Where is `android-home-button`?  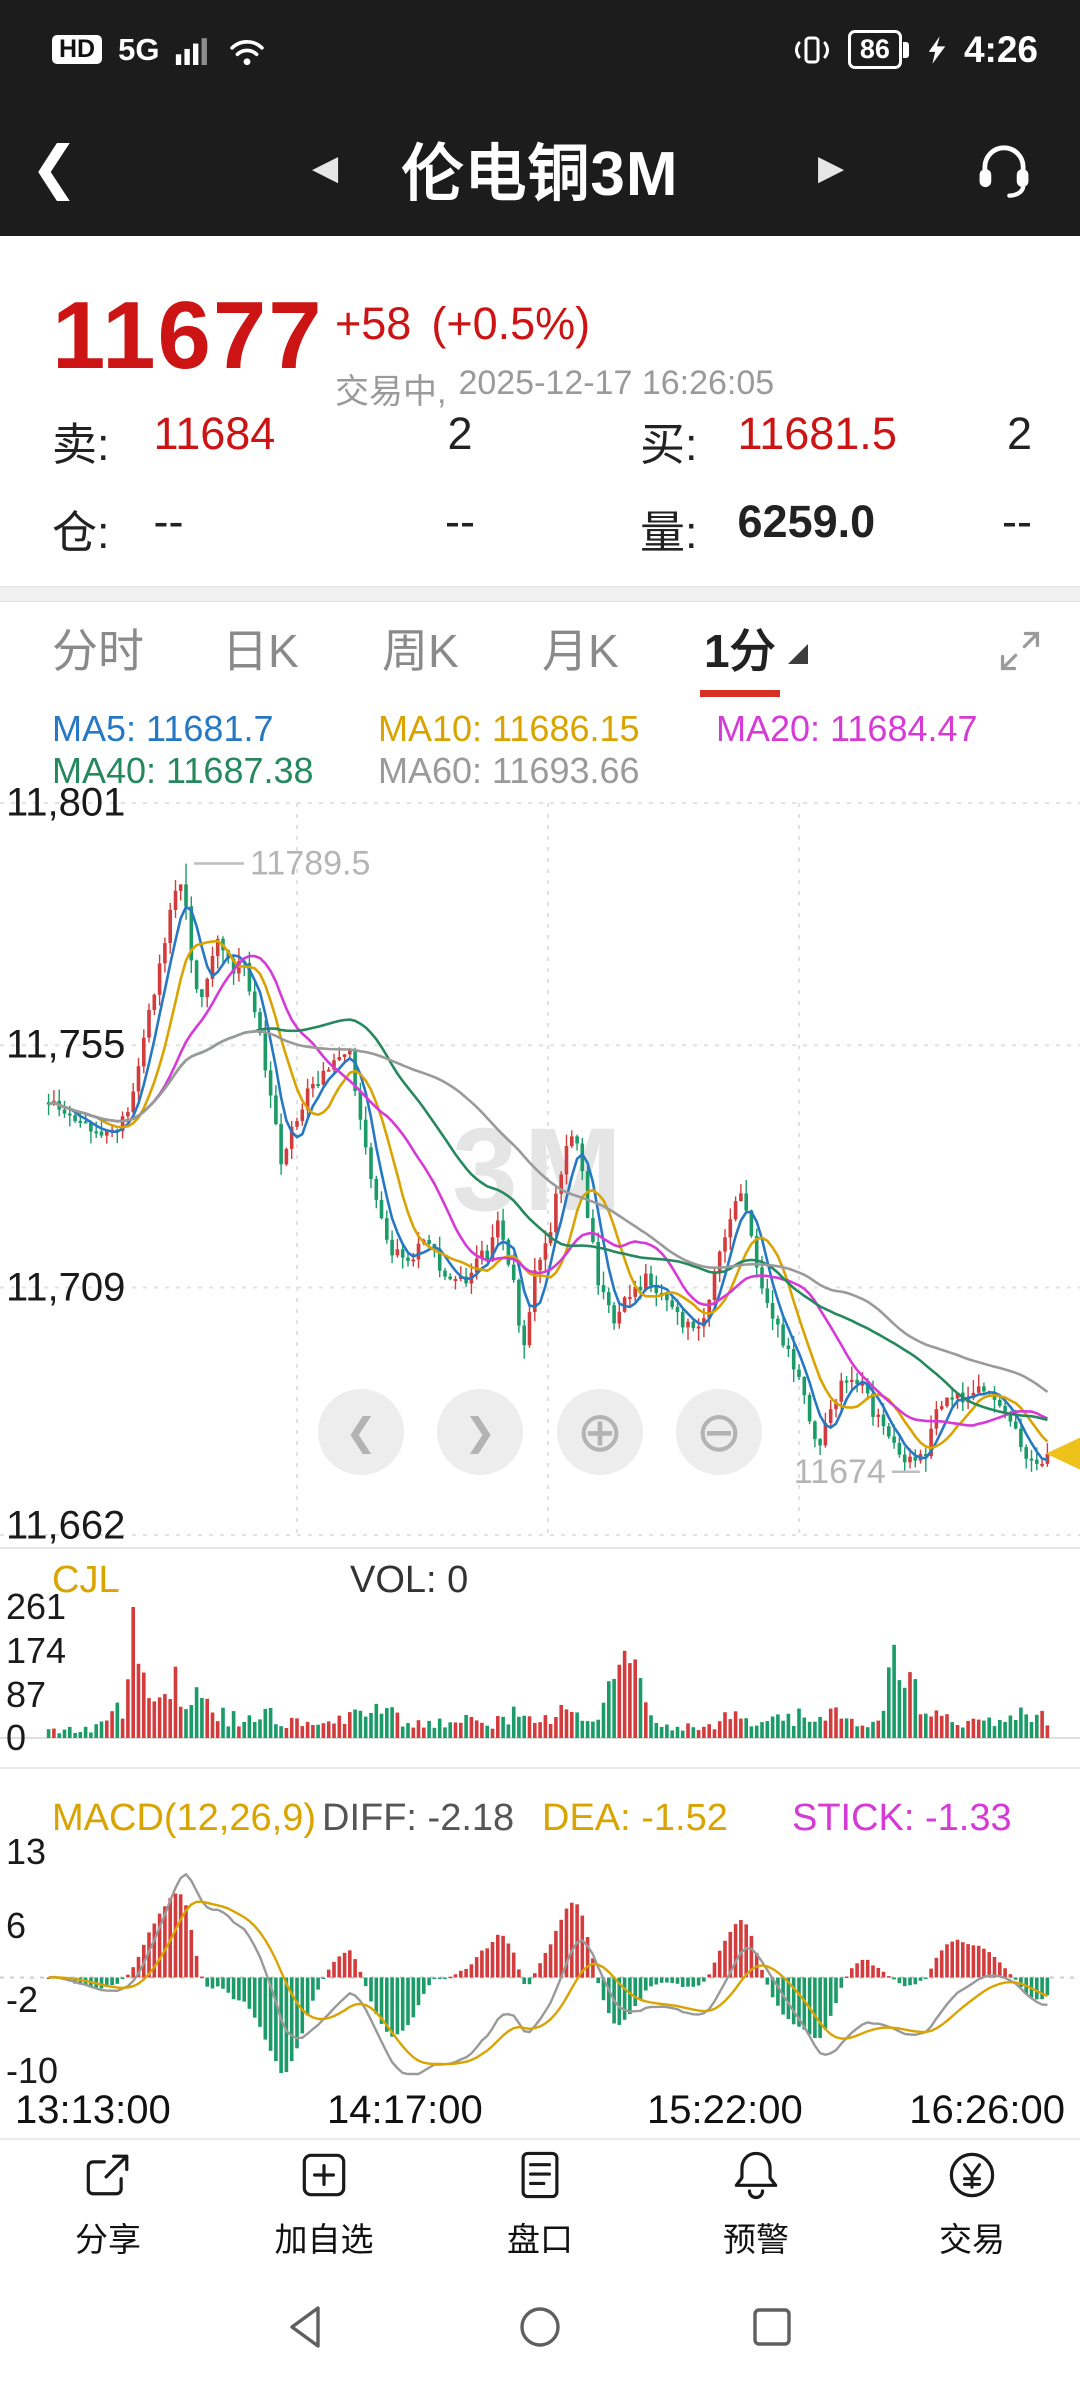 android-home-button is located at coordinates (540, 2327).